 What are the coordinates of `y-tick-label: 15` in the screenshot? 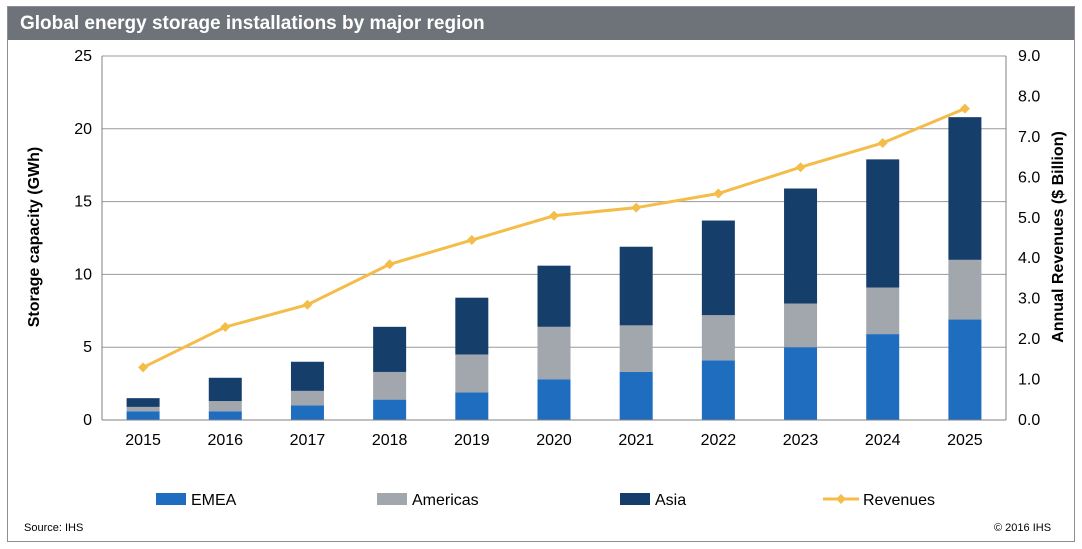 It's located at (83, 202).